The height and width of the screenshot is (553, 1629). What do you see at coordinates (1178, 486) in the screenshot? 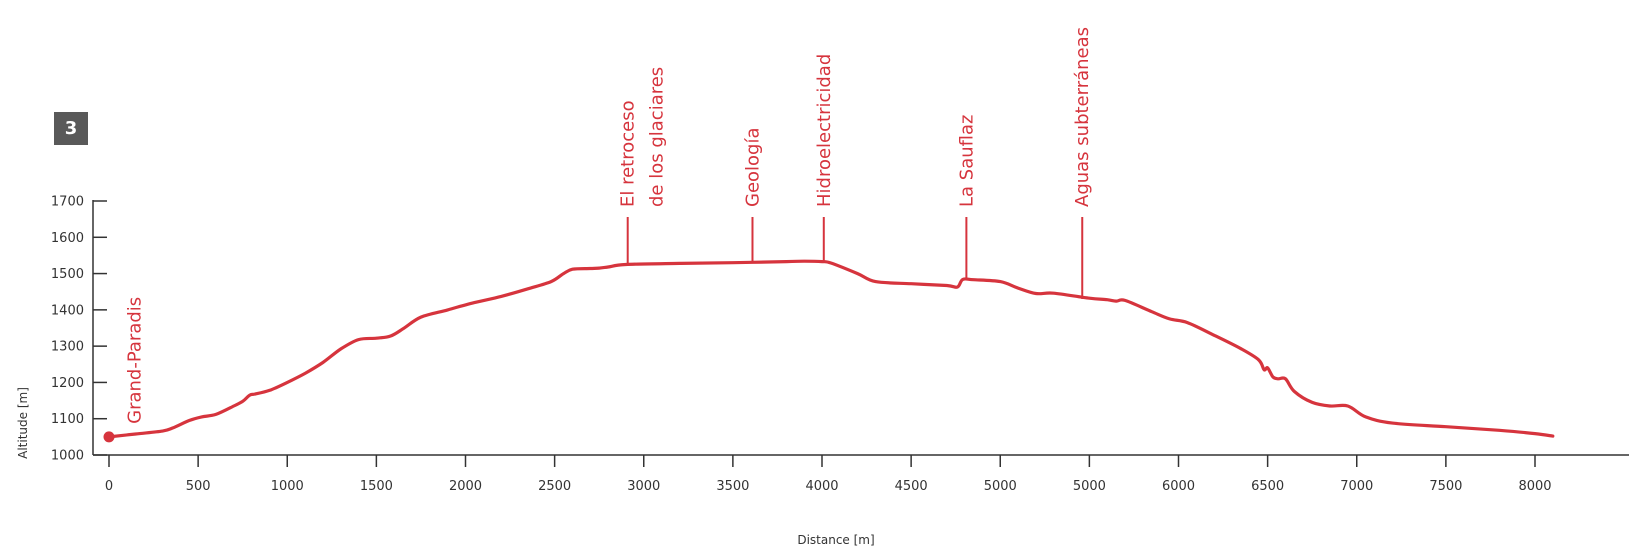
I see `x-tick-label: 6000` at bounding box center [1178, 486].